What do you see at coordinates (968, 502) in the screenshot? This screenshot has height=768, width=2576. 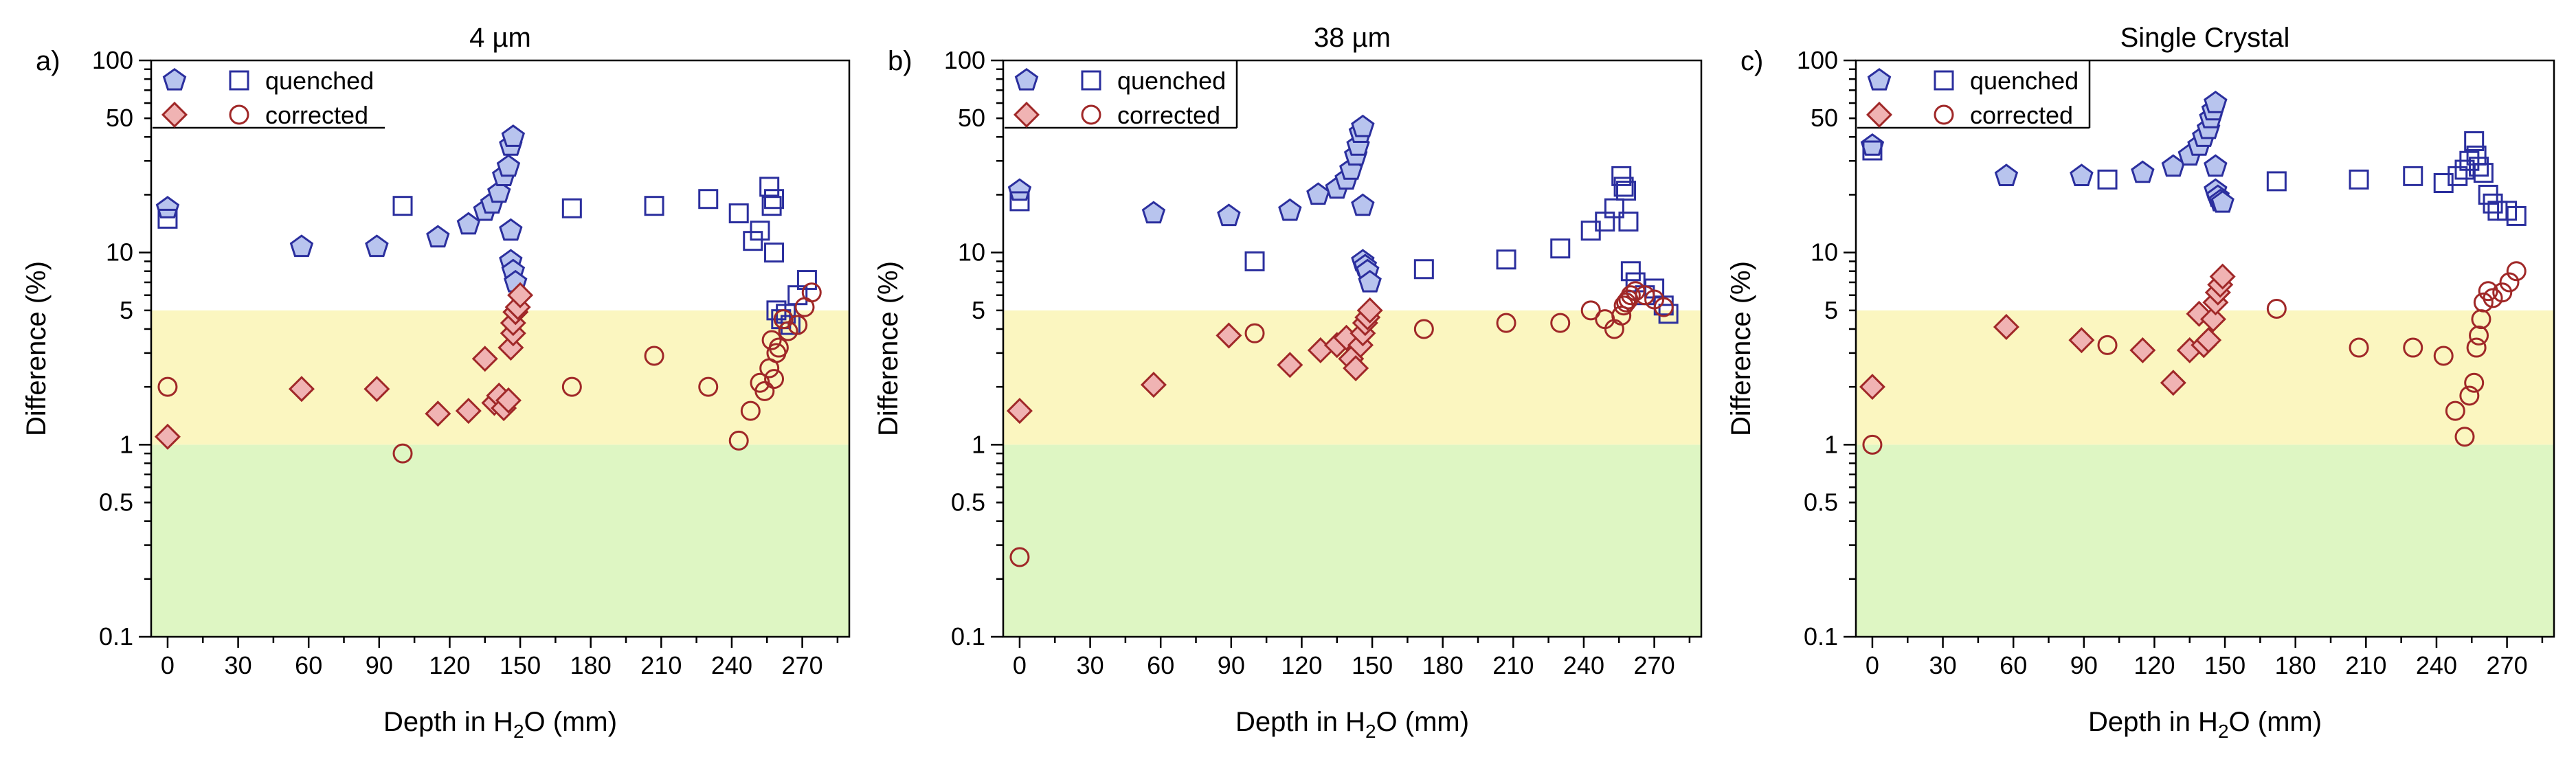 I see `y-tick-label: 0.5` at bounding box center [968, 502].